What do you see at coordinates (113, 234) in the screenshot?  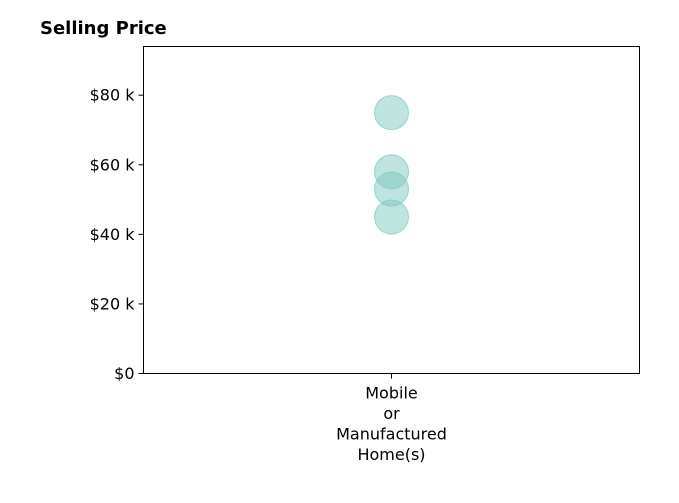 I see `y-tick-label: $40 k` at bounding box center [113, 234].